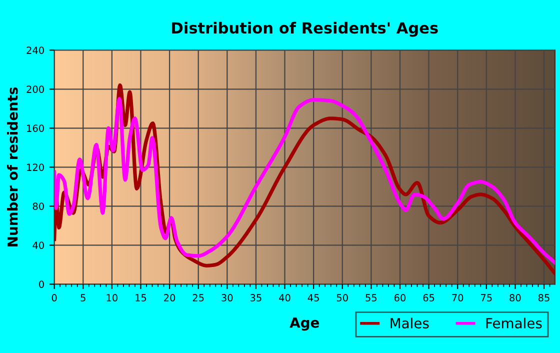 The height and width of the screenshot is (353, 560). What do you see at coordinates (305, 324) in the screenshot?
I see `x-axis-title: Age` at bounding box center [305, 324].